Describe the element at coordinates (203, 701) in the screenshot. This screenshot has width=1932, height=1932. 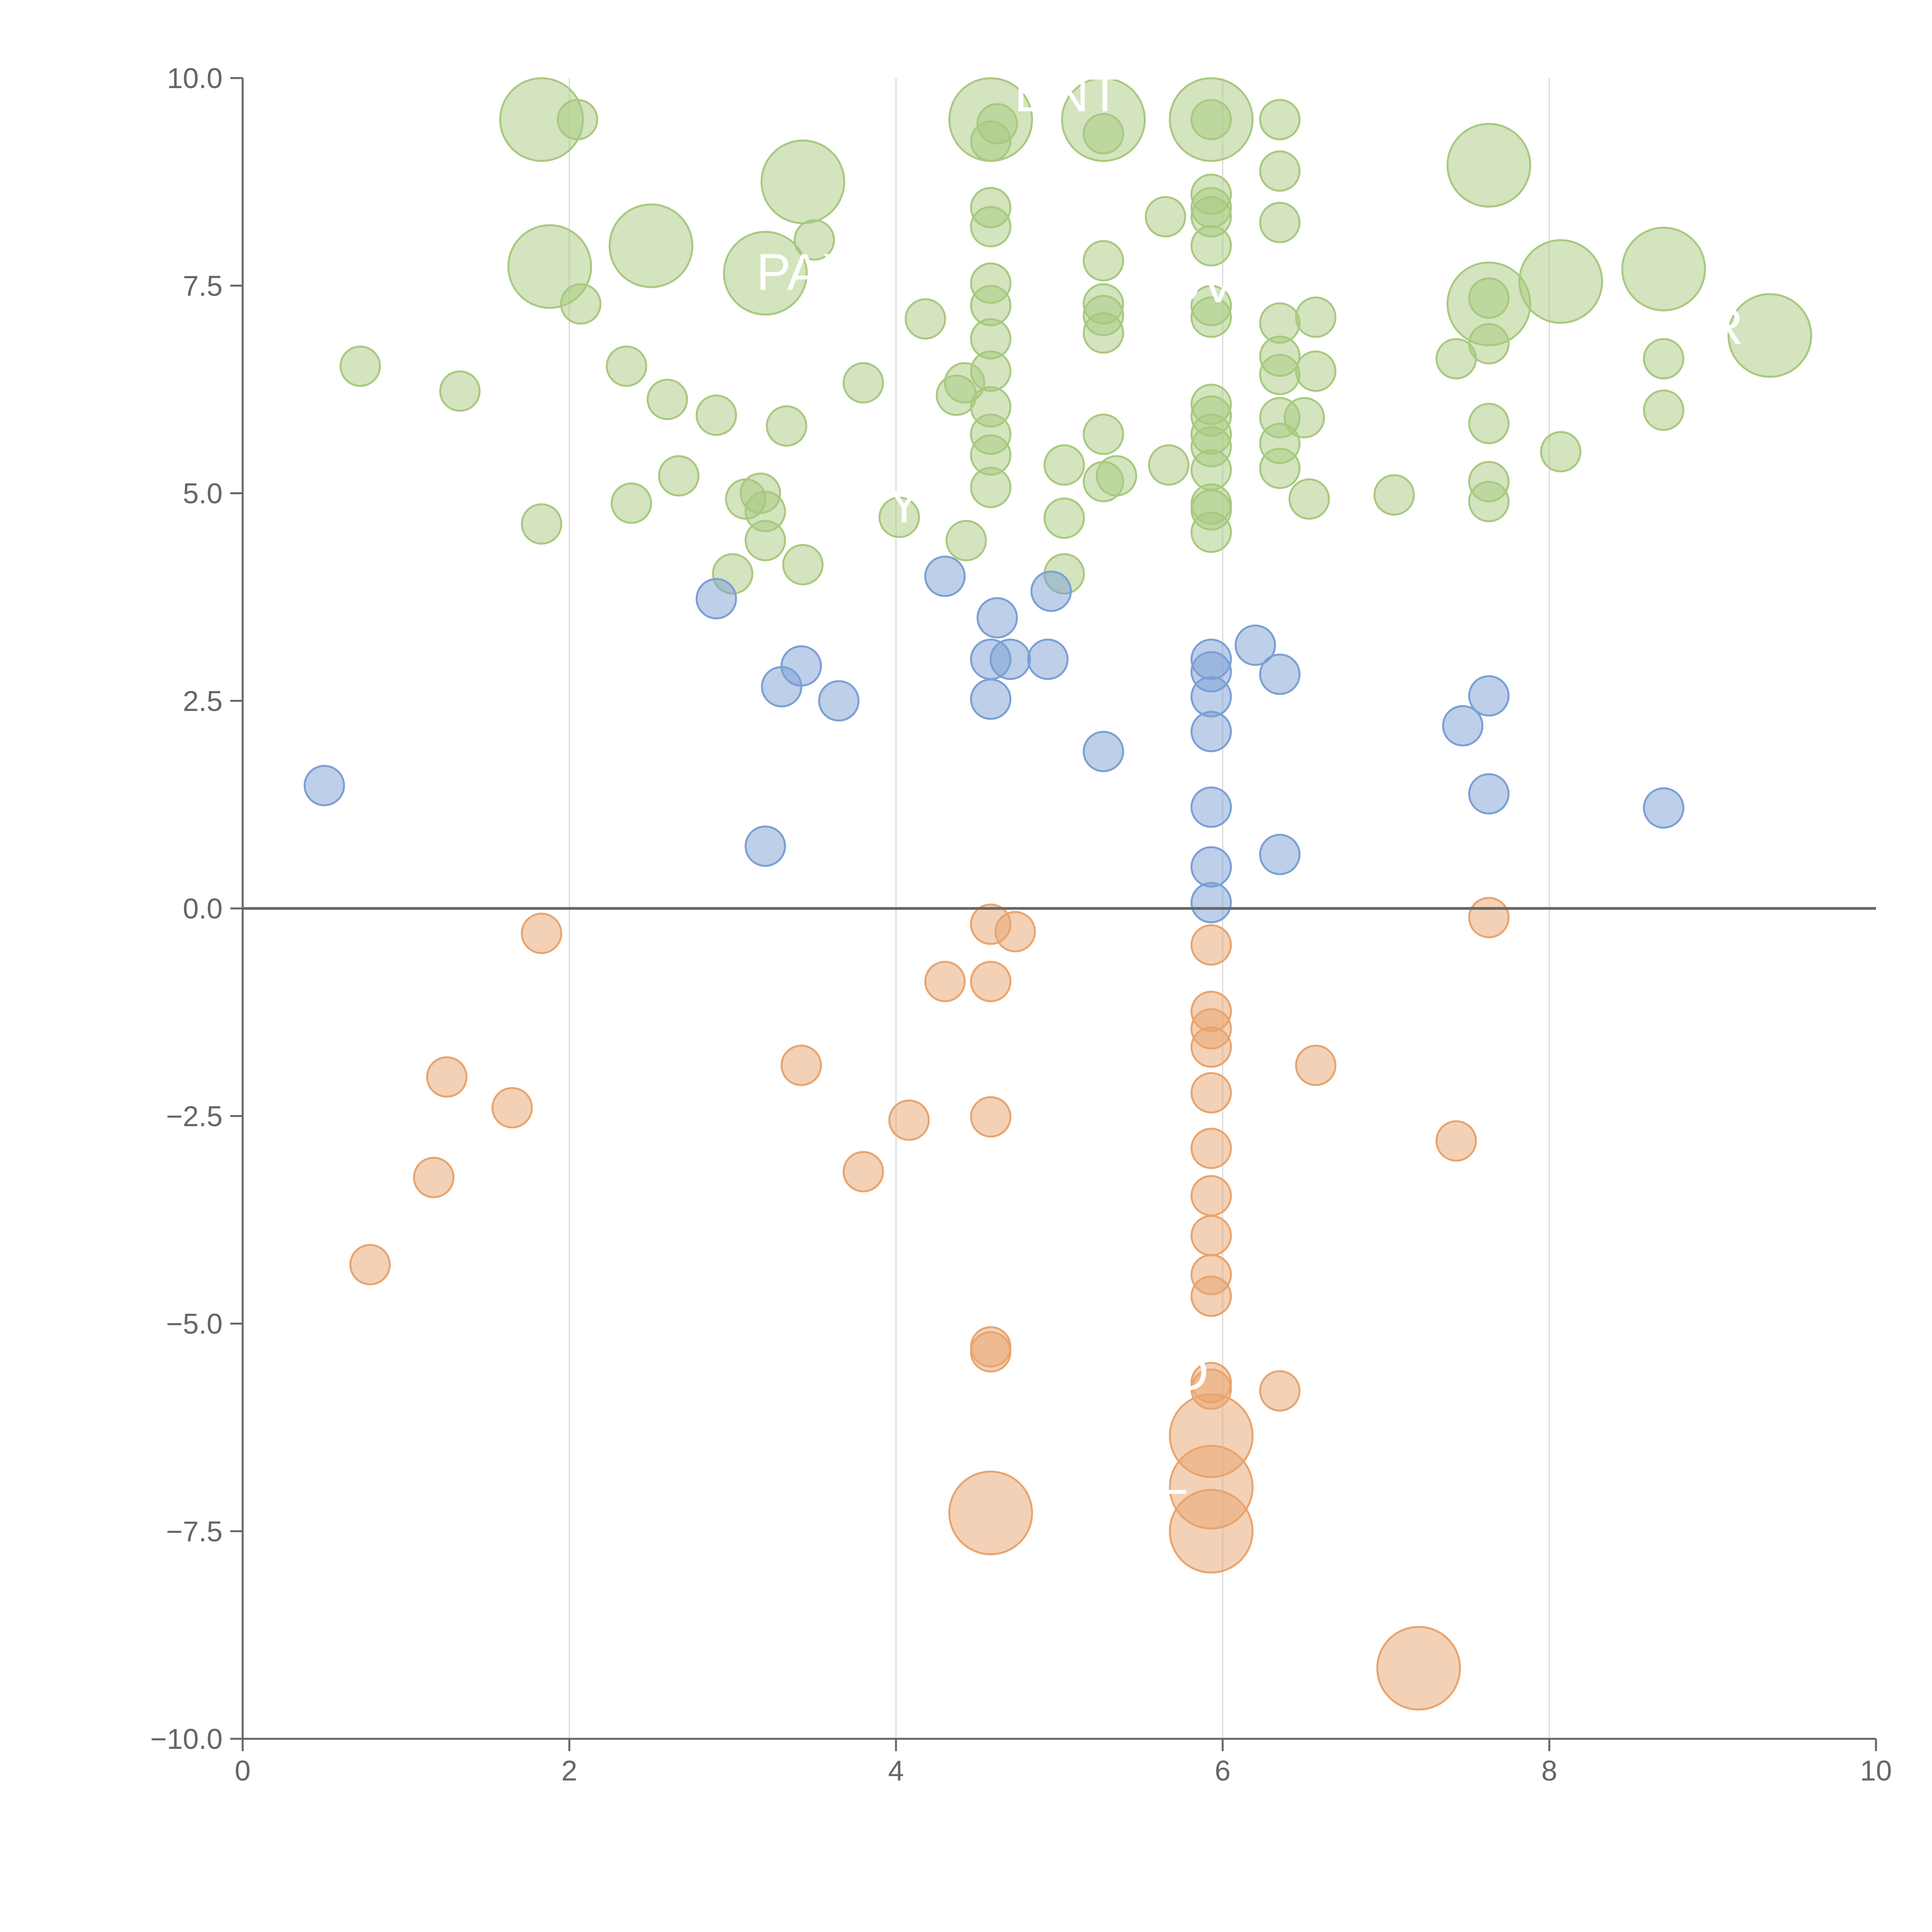
I see `y-tick-label: 2.5` at that location.